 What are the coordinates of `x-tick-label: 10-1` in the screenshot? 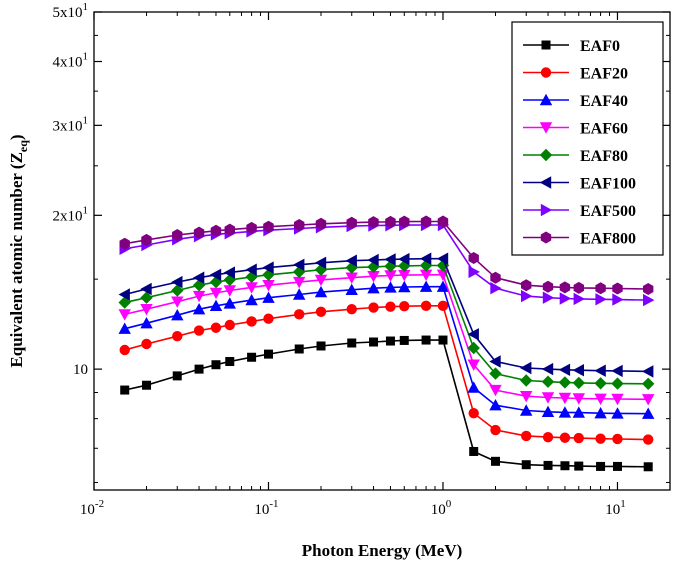 It's located at (266, 508).